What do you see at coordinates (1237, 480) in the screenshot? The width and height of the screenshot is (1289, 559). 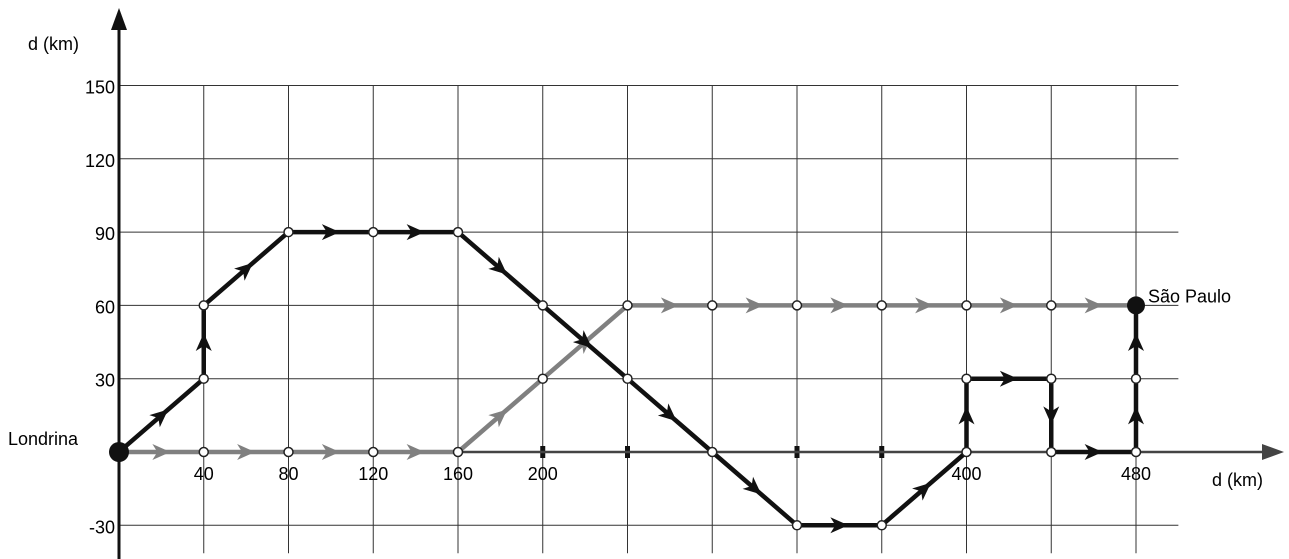 I see `x-axis-title: d (km)` at bounding box center [1237, 480].